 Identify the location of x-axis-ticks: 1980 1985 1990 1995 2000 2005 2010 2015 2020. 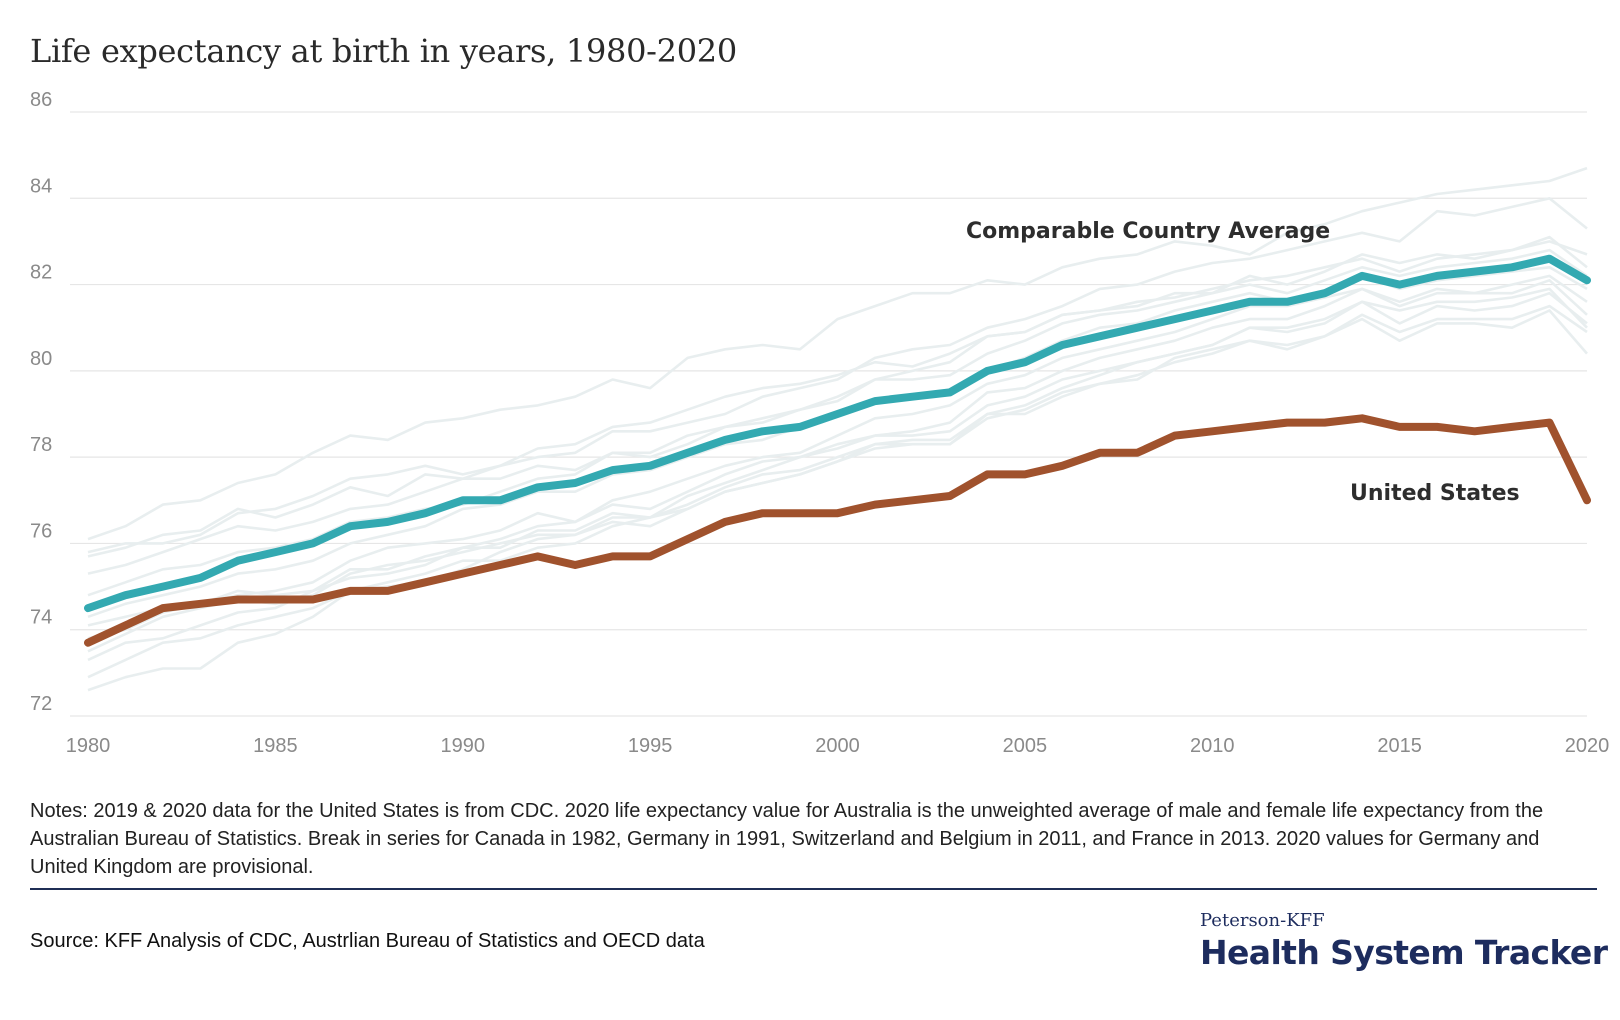
(838, 746).